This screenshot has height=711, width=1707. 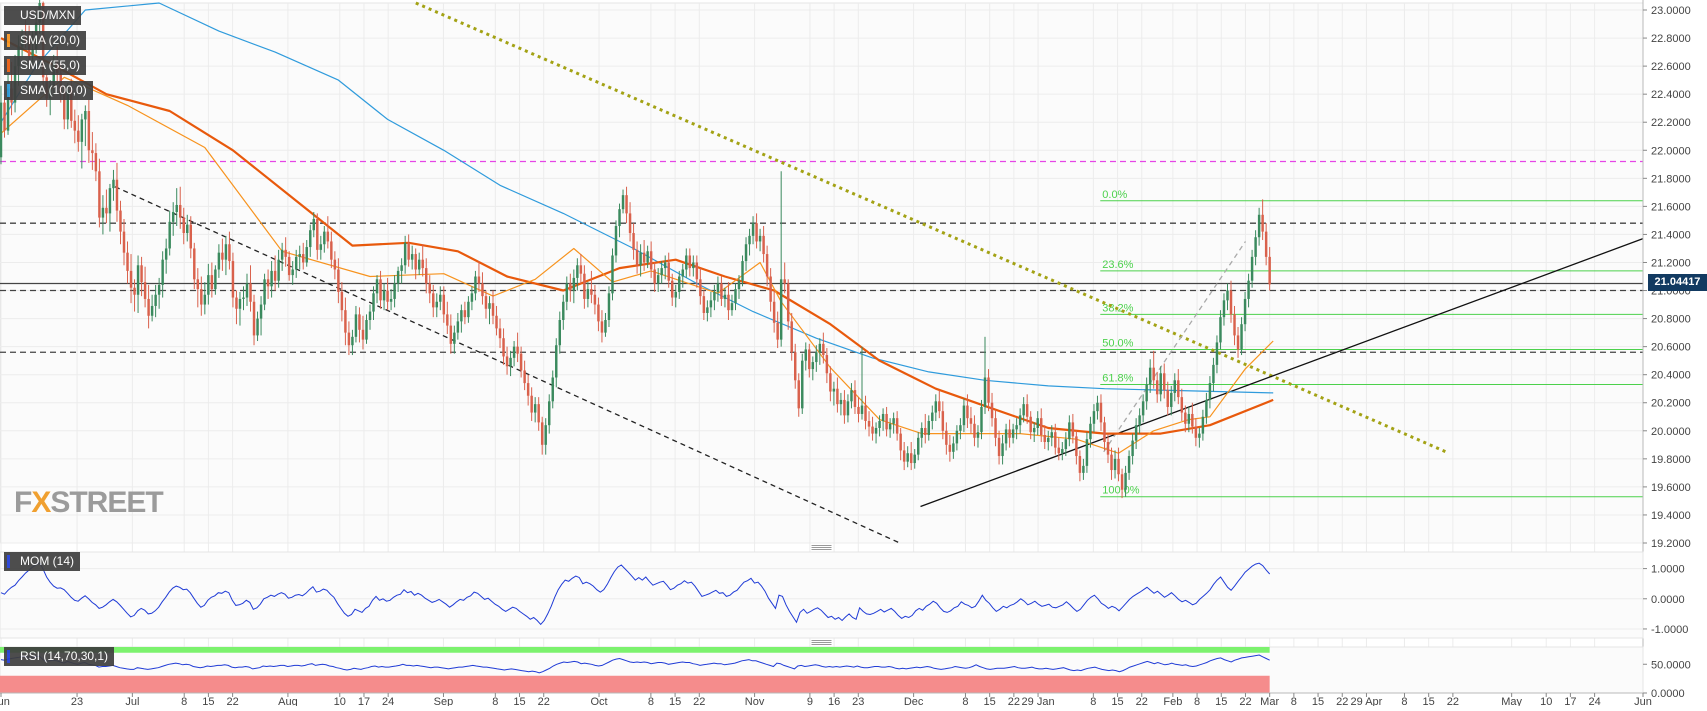 What do you see at coordinates (1318, 701) in the screenshot?
I see `time-tick-label: 15` at bounding box center [1318, 701].